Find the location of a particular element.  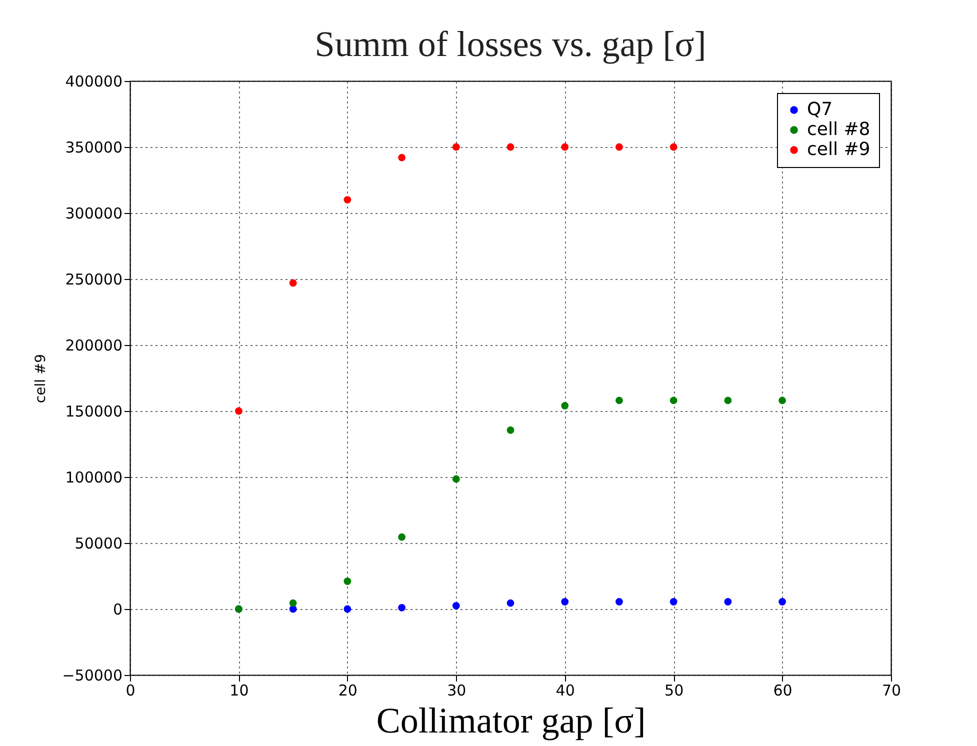

y-tick-label: 300000 is located at coordinates (93, 213).